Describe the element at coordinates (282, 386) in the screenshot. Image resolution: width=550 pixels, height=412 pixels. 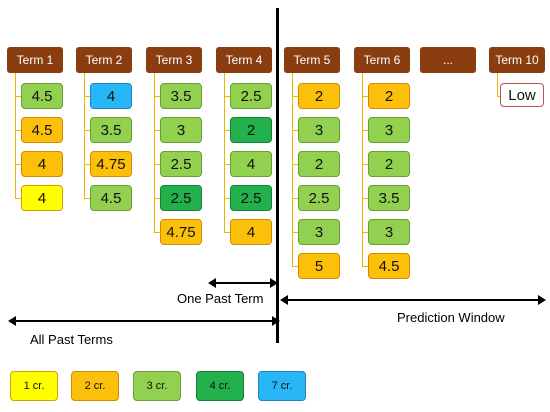
I see `legend-item: 7 cr.` at that location.